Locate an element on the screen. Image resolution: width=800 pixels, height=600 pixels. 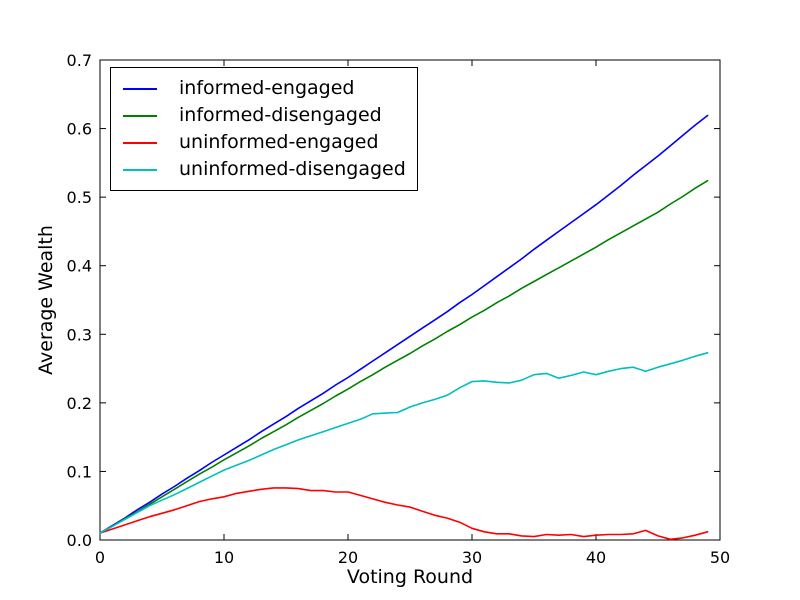
x-tick-label: 40 is located at coordinates (596, 557).